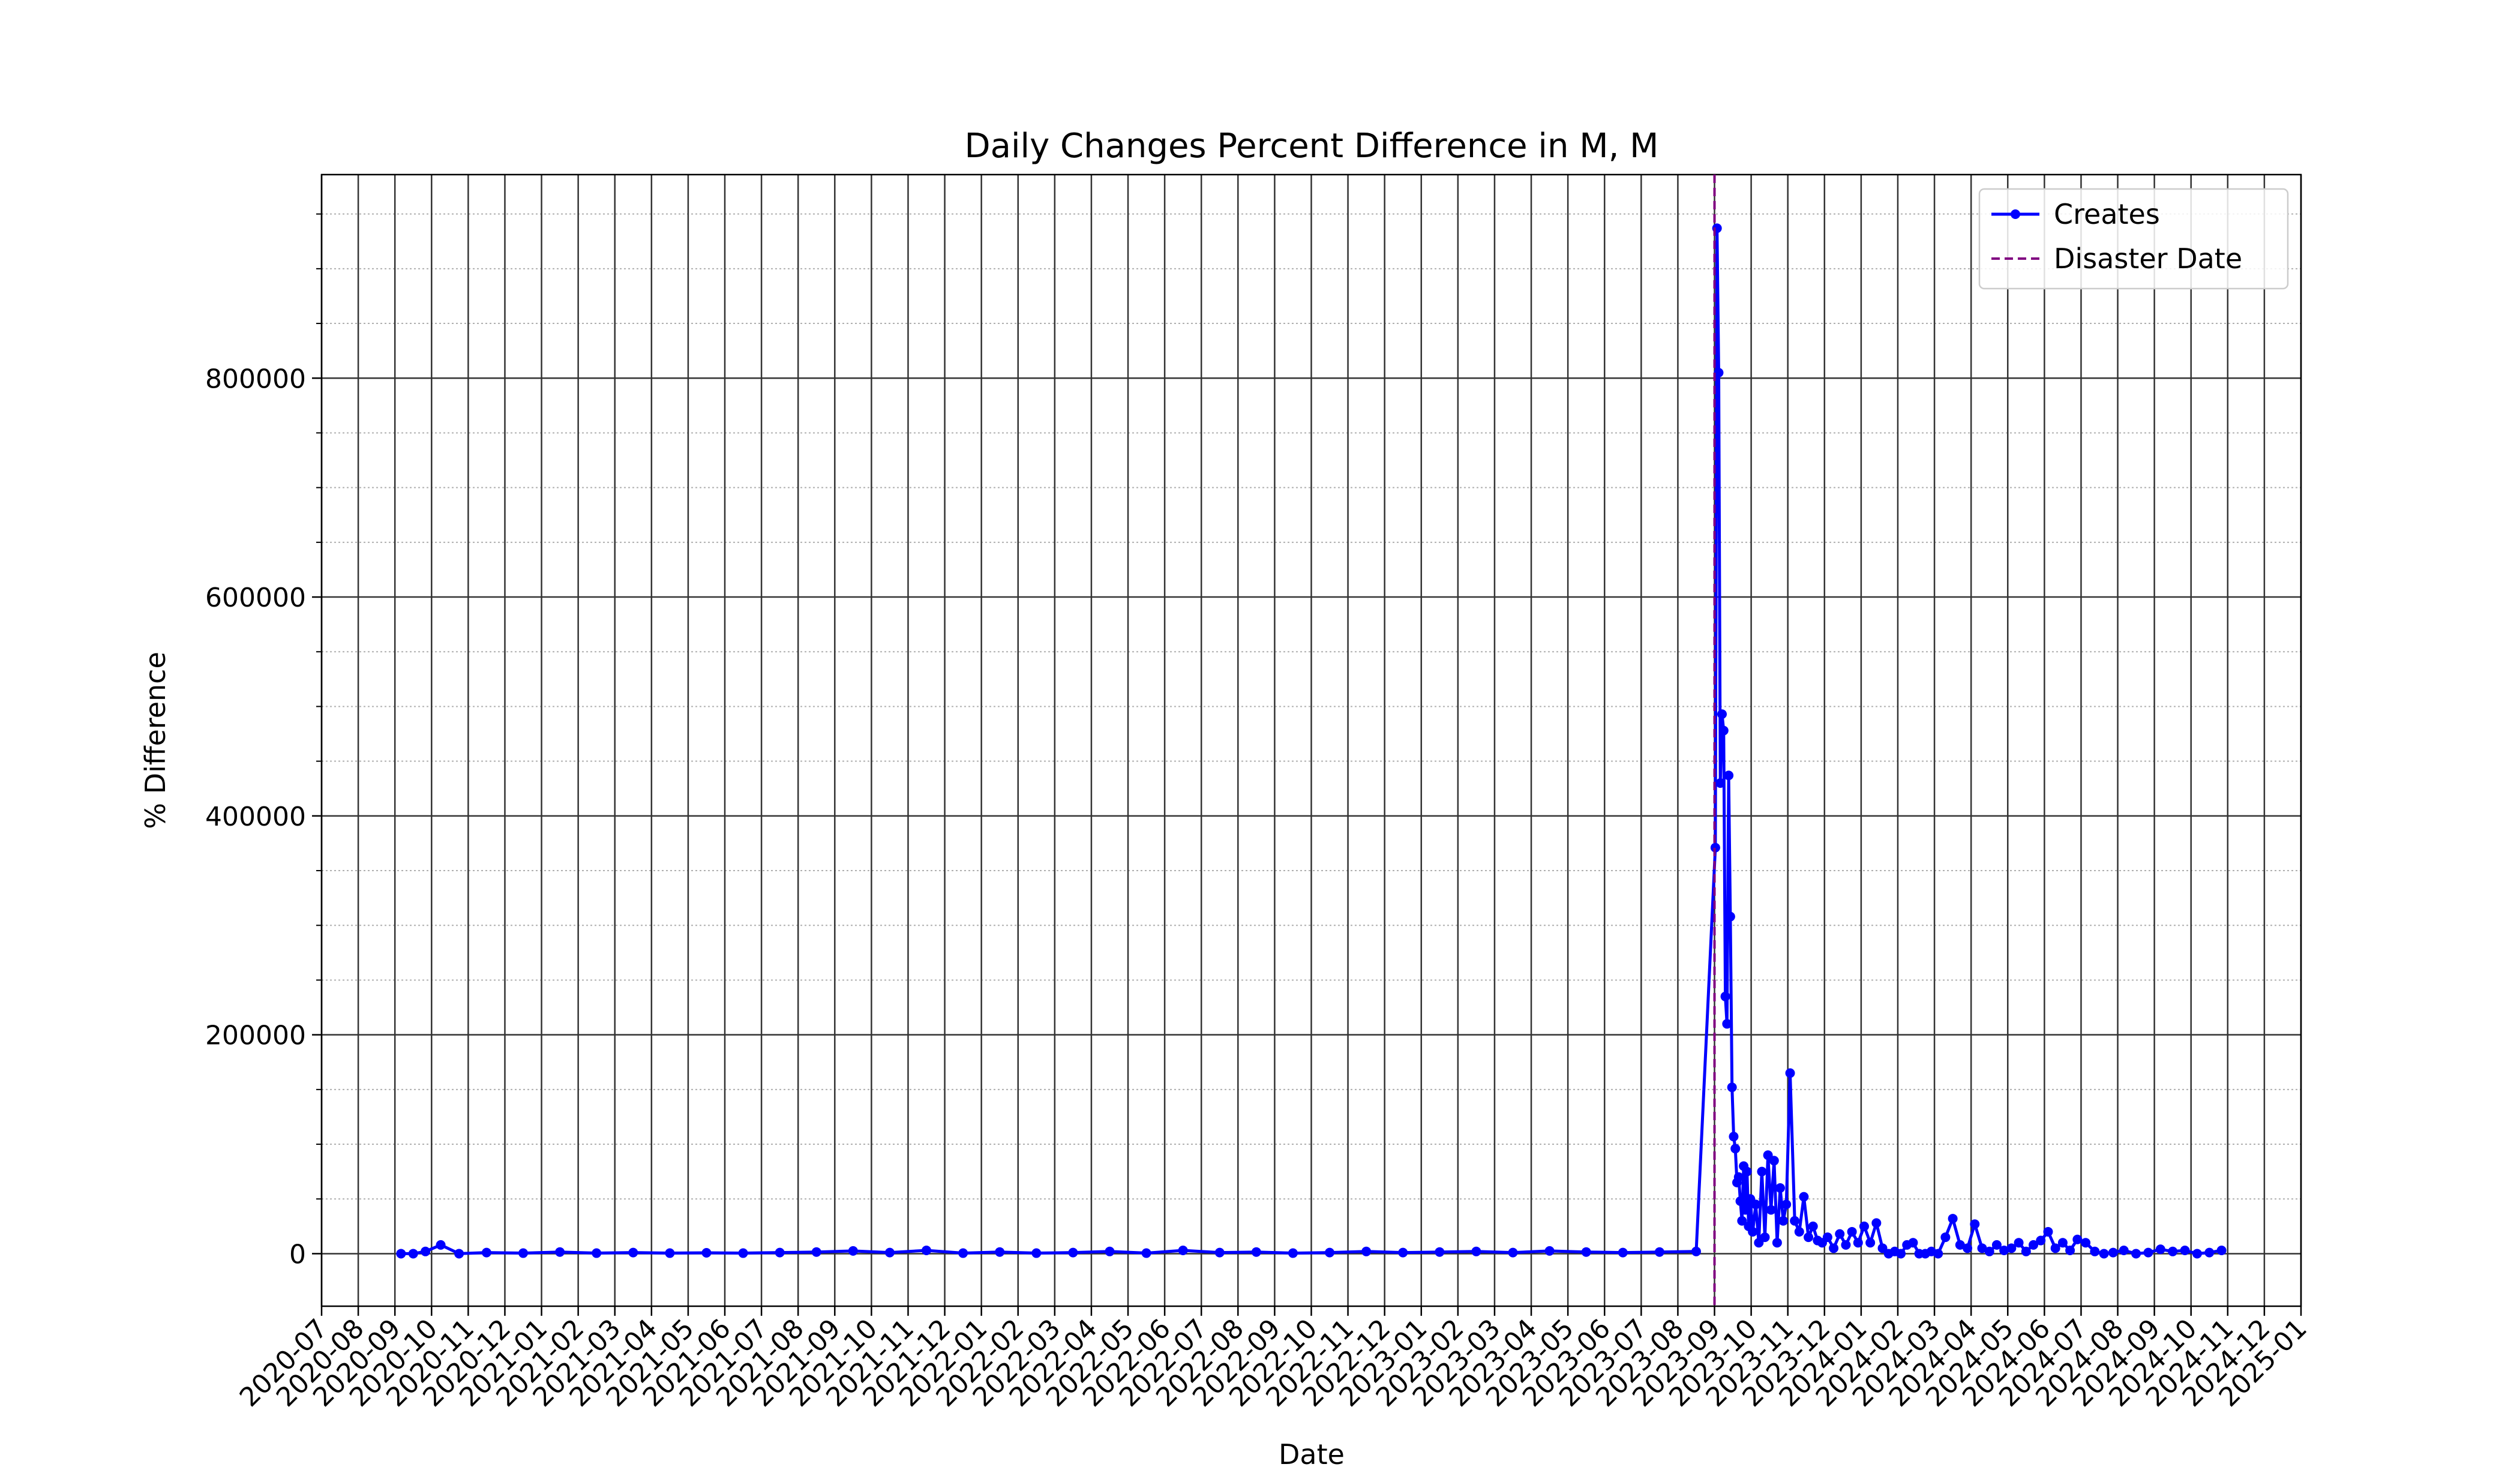 The width and height of the screenshot is (2520, 1470). What do you see at coordinates (255, 598) in the screenshot?
I see `y-tick-label: 600000` at bounding box center [255, 598].